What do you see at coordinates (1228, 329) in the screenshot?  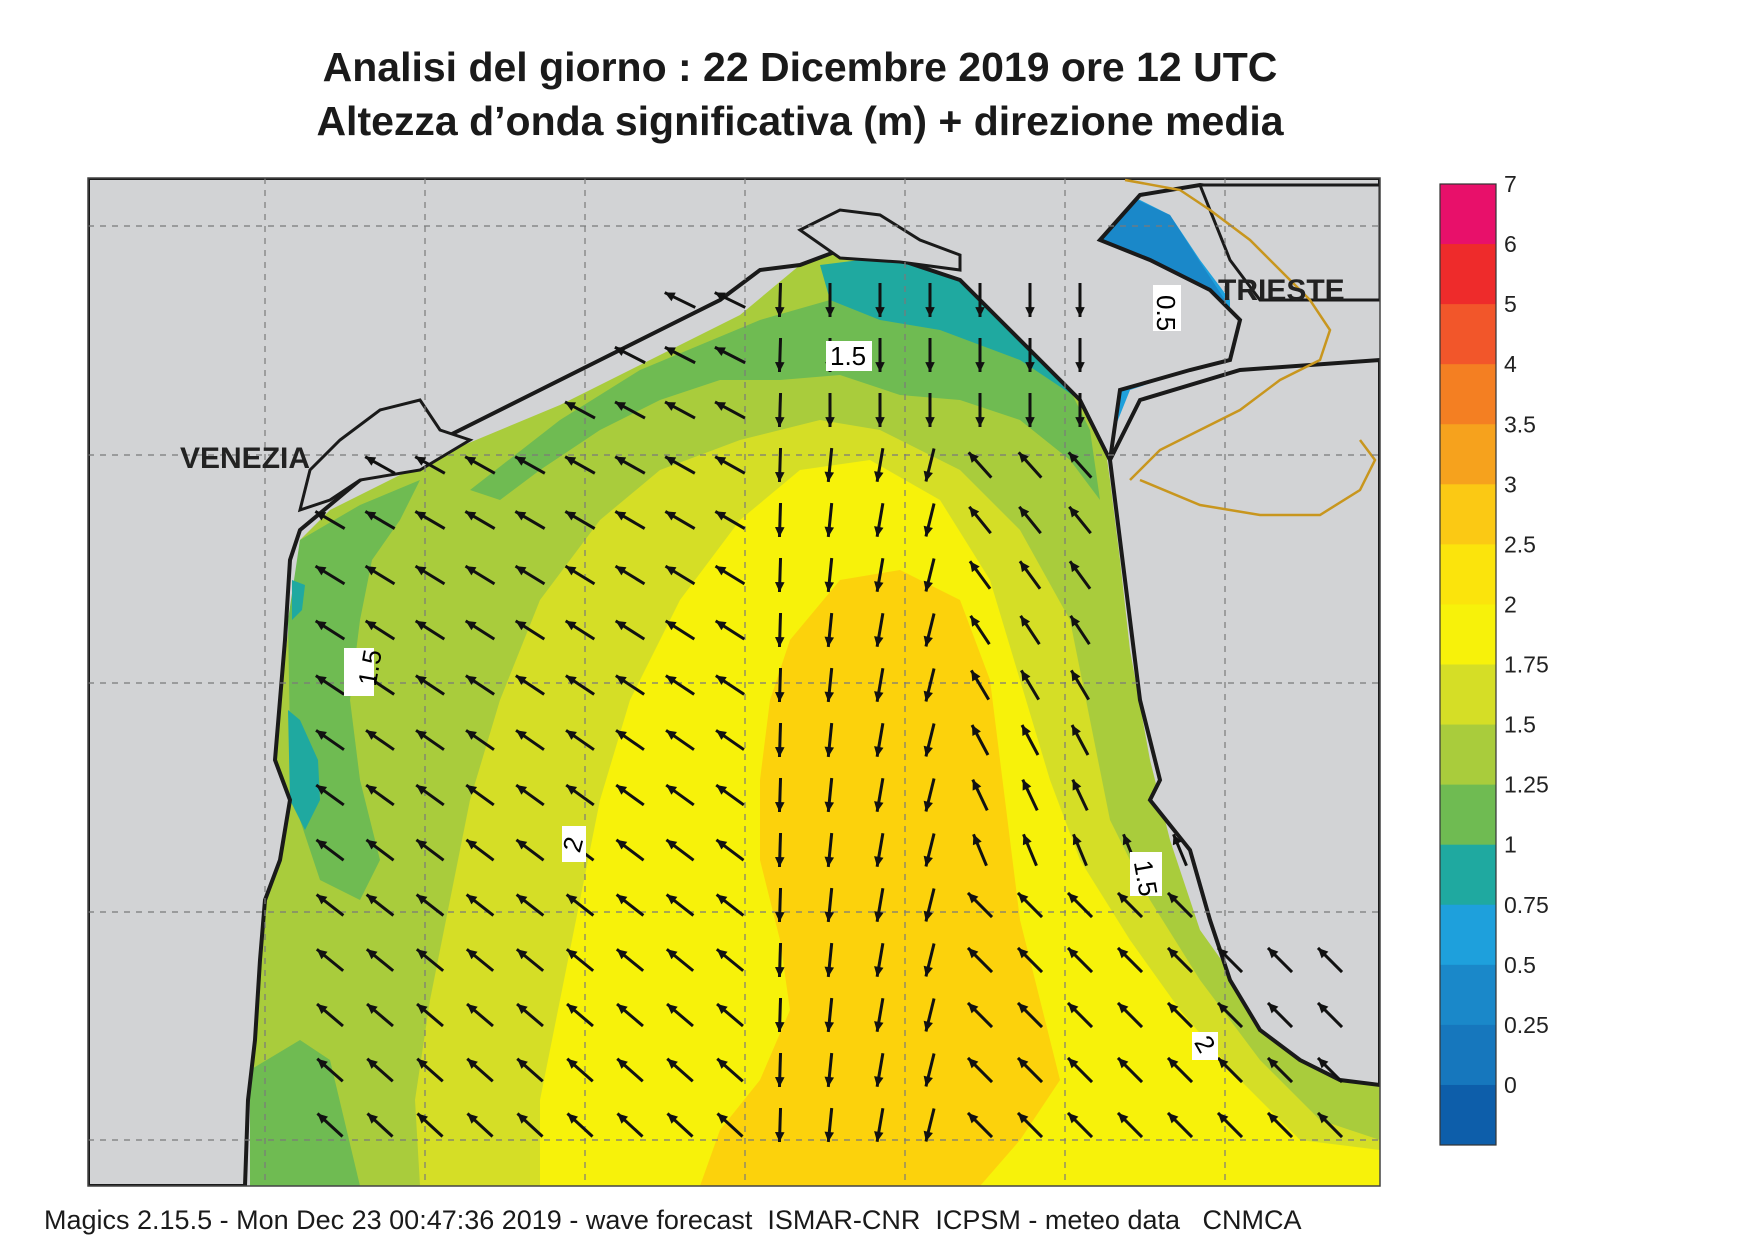 I see `border-line` at bounding box center [1228, 329].